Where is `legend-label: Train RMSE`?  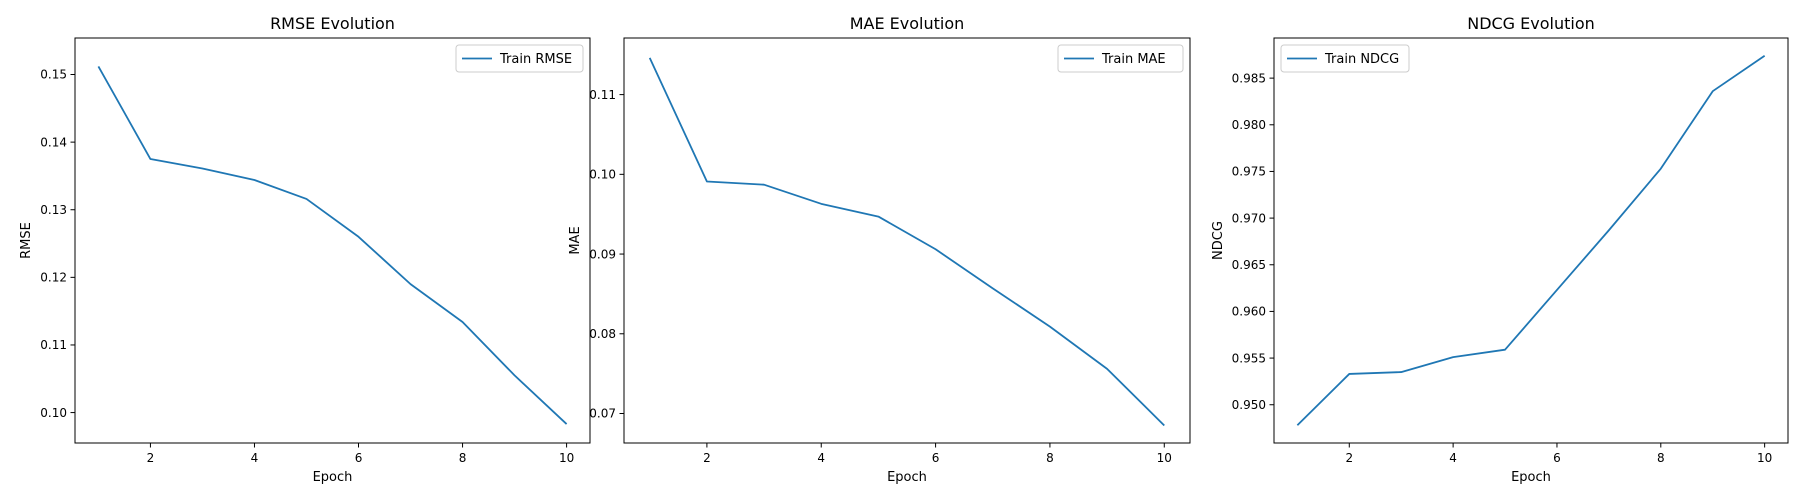
legend-label: Train RMSE is located at coordinates (535, 59).